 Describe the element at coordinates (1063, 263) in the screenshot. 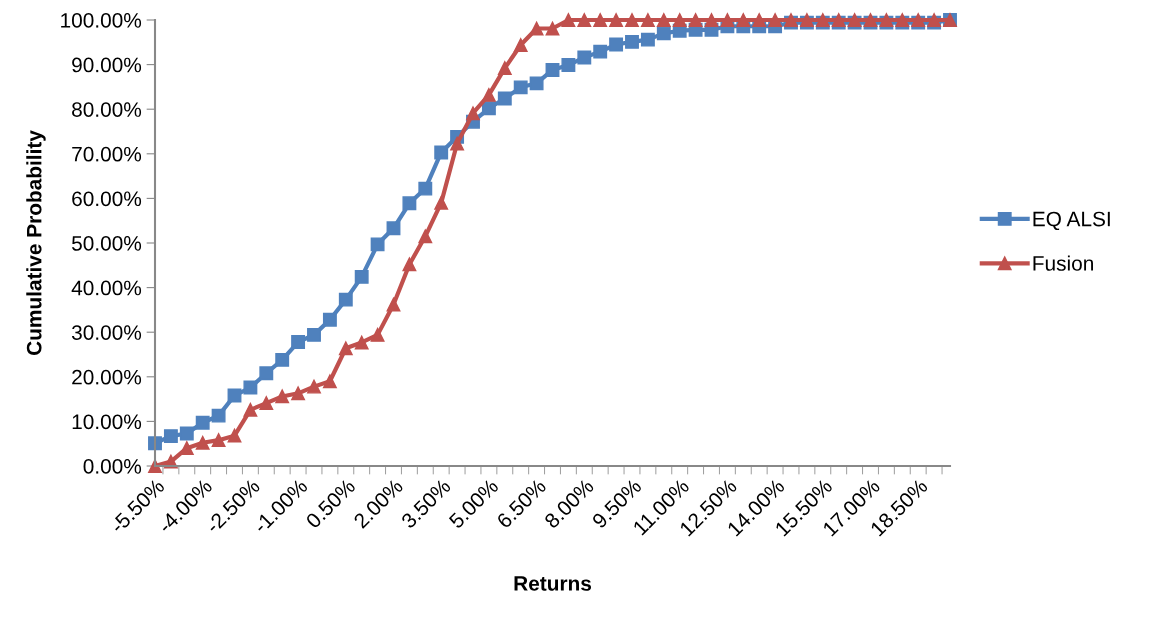

I see `legend-label: Fusion` at that location.